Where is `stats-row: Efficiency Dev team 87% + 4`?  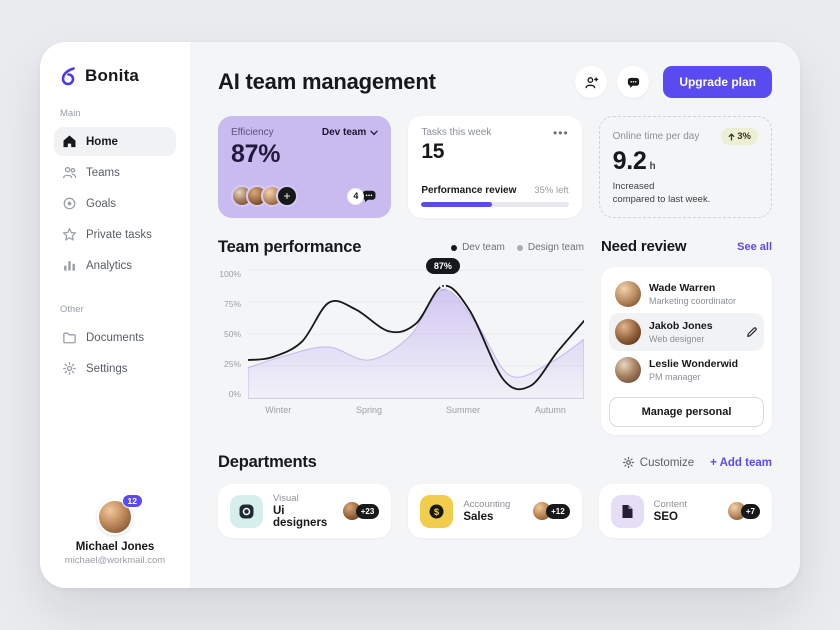 stats-row: Efficiency Dev team 87% + 4 is located at coordinates (495, 167).